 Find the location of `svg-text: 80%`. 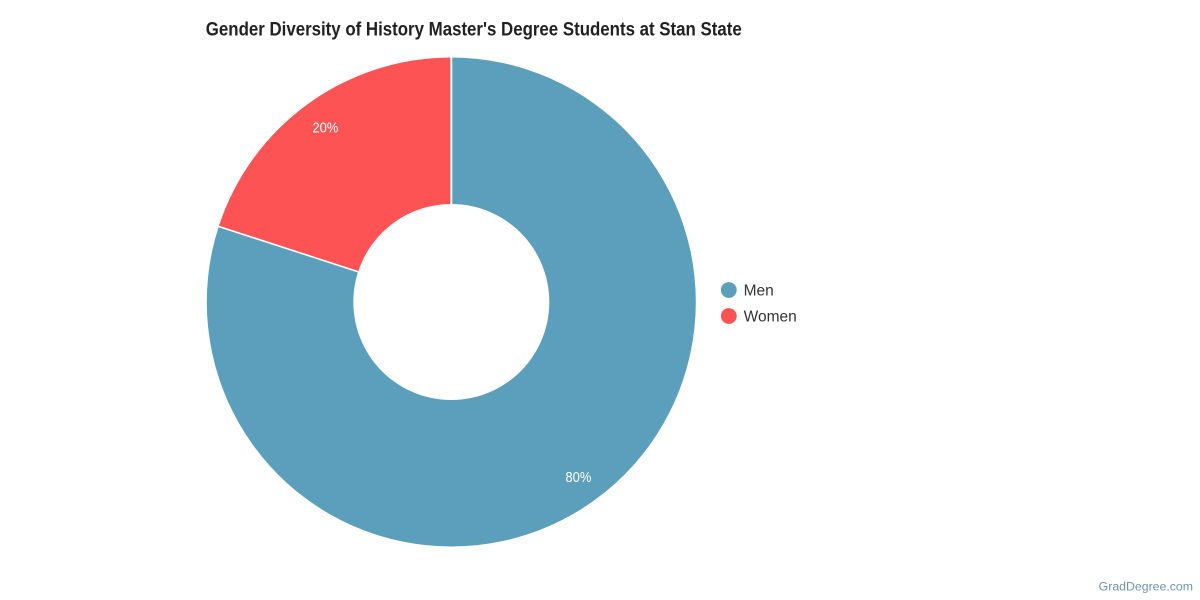

svg-text: 80% is located at coordinates (579, 478).